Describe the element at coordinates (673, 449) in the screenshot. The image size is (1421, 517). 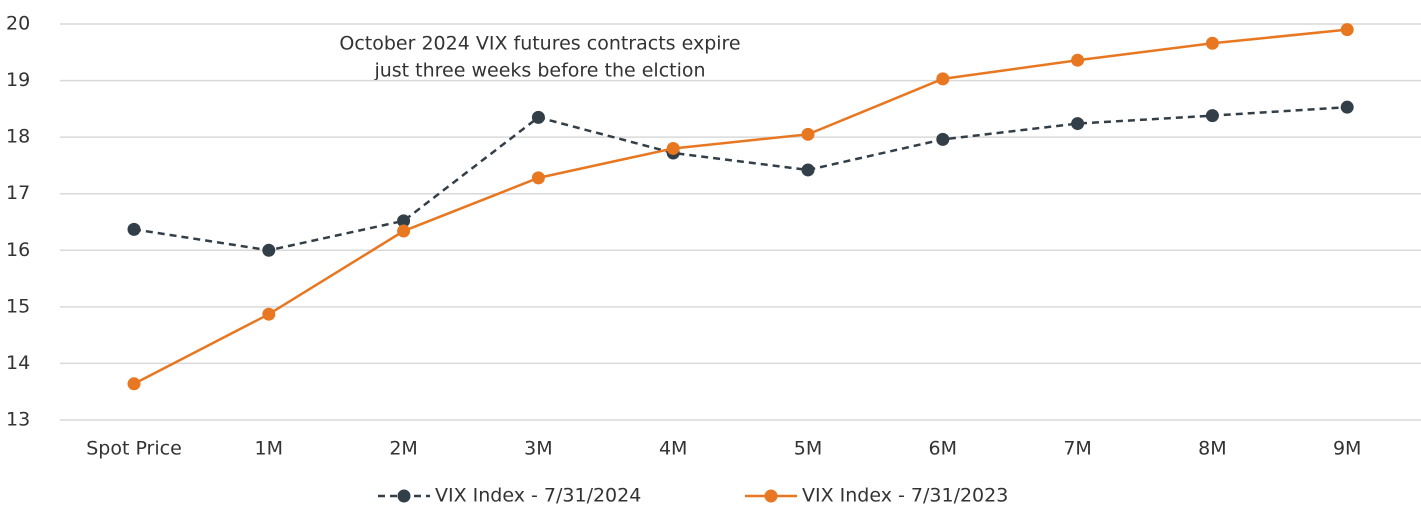
I see `x-tick-label: 4M` at that location.